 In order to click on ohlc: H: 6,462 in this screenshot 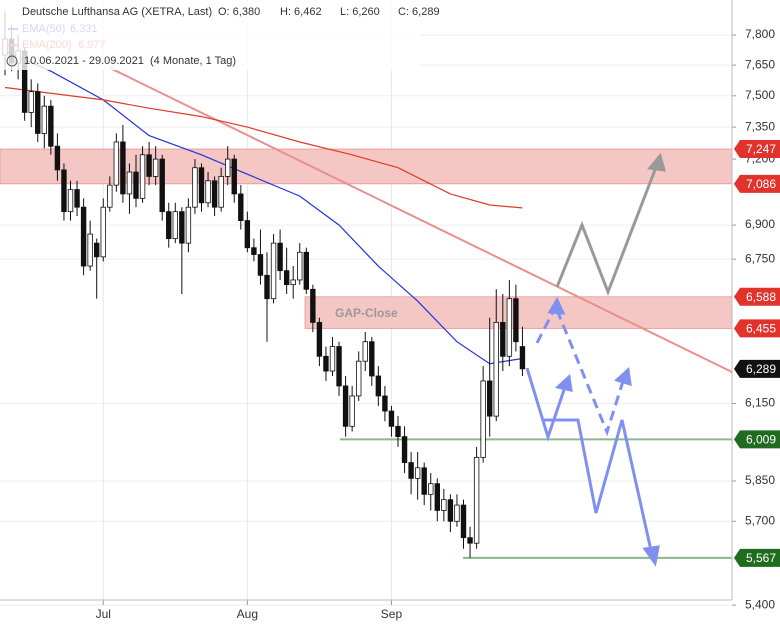, I will do `click(301, 12)`.